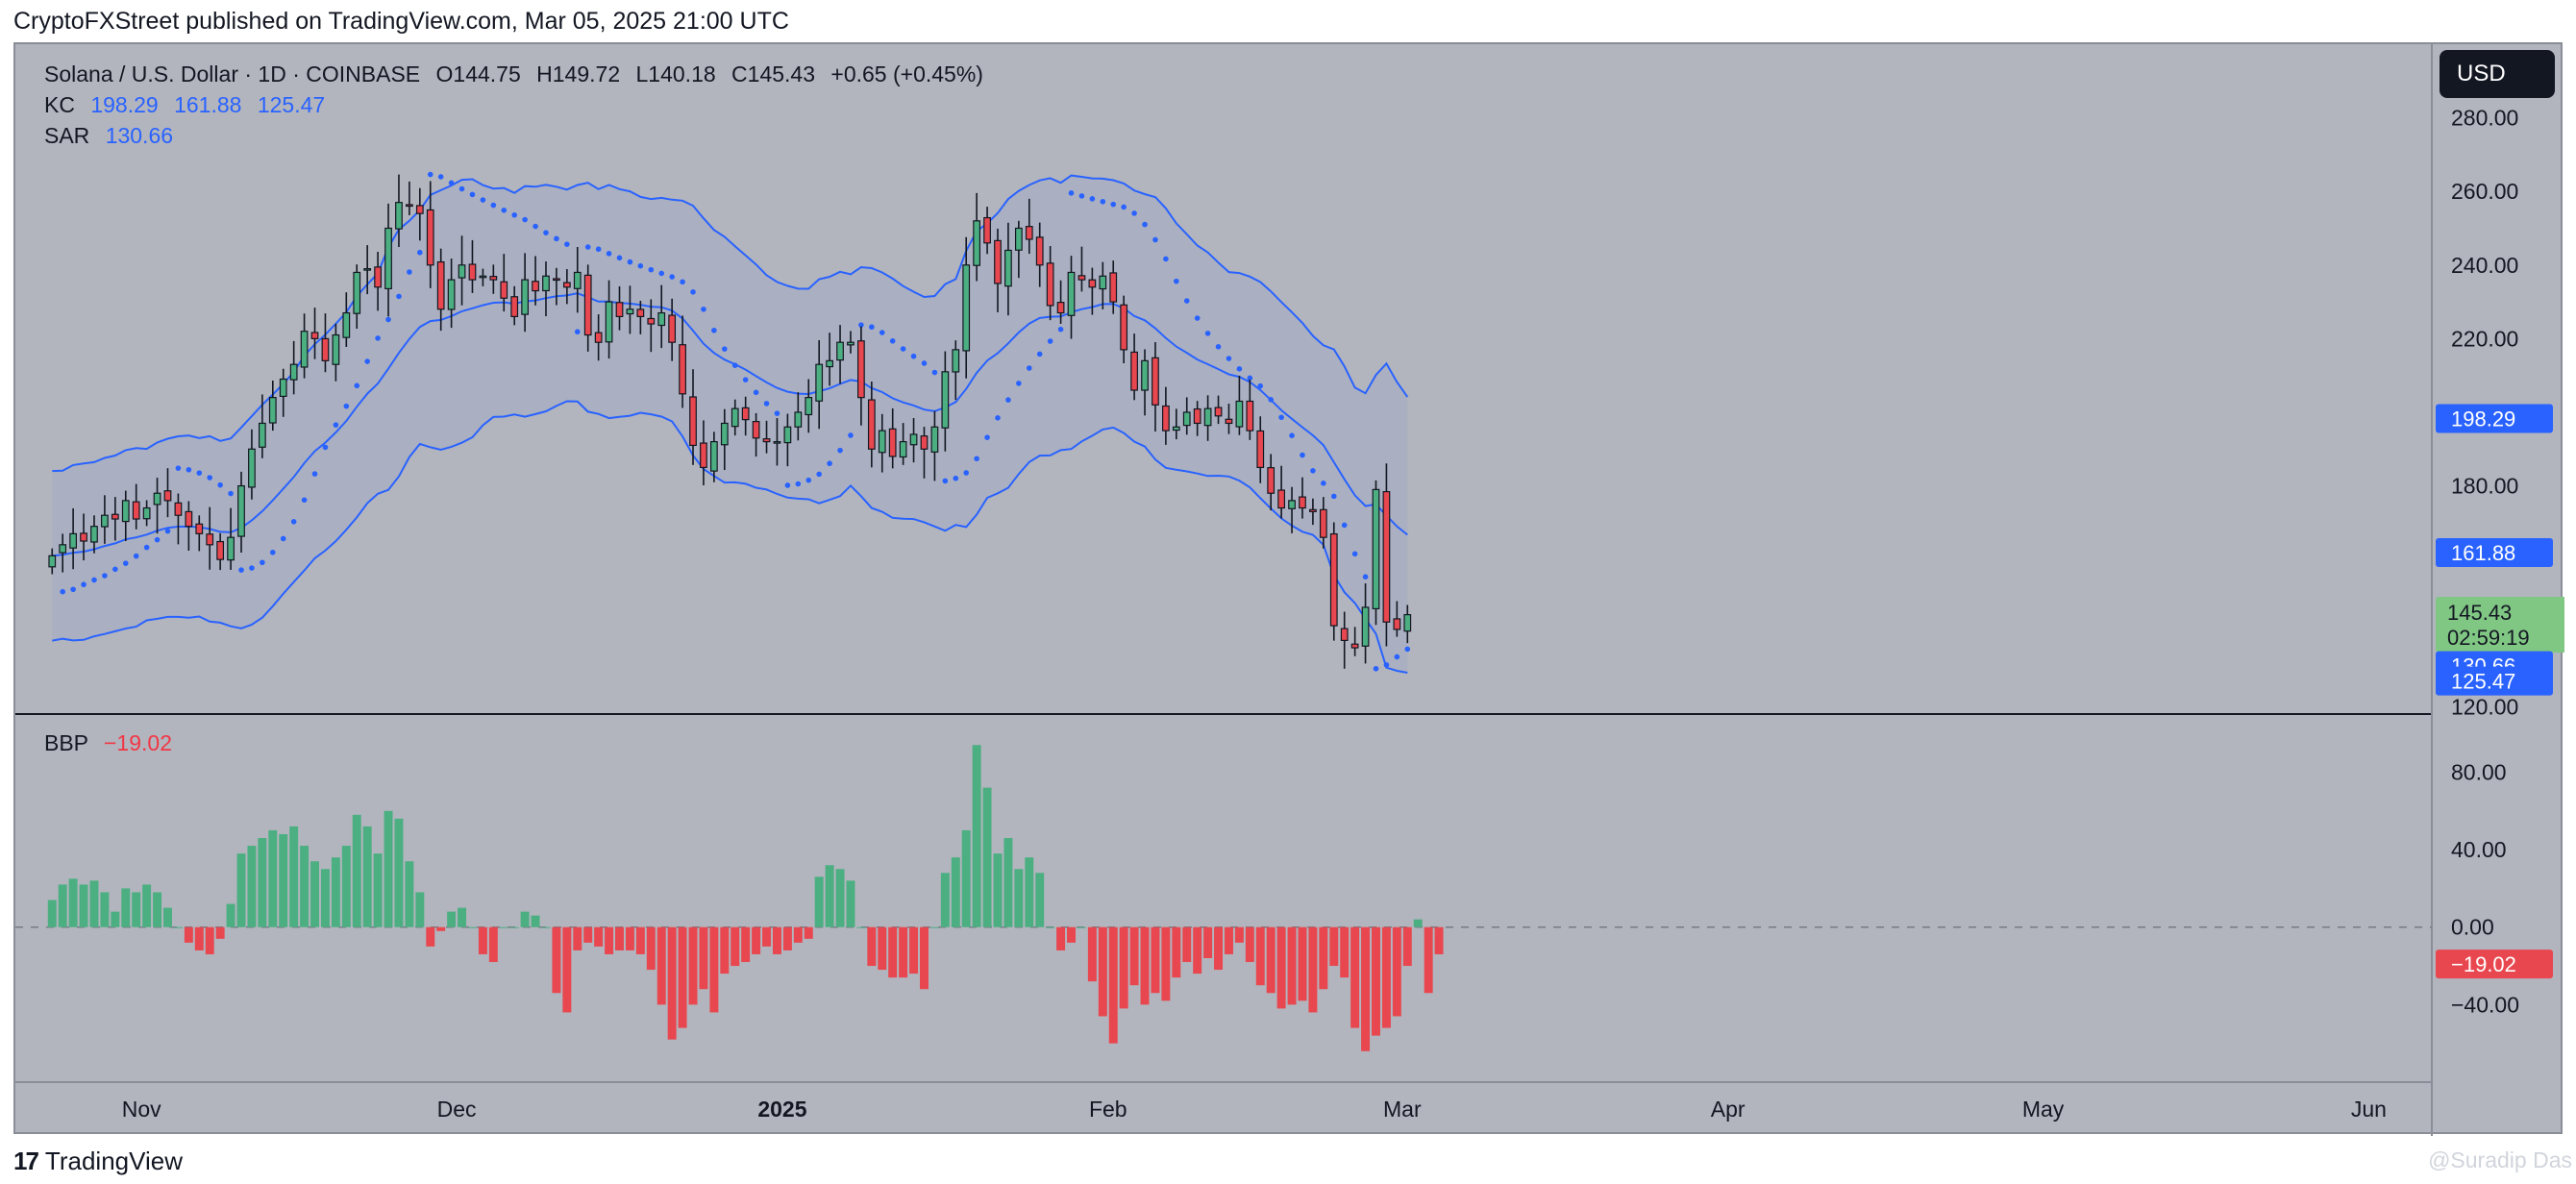 This screenshot has height=1184, width=2576. Describe the element at coordinates (2498, 74) in the screenshot. I see `currency-button: USD` at that location.